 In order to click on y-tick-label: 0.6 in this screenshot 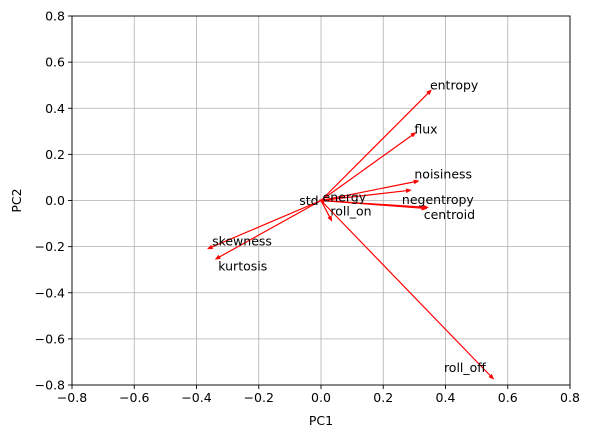, I will do `click(55, 62)`.